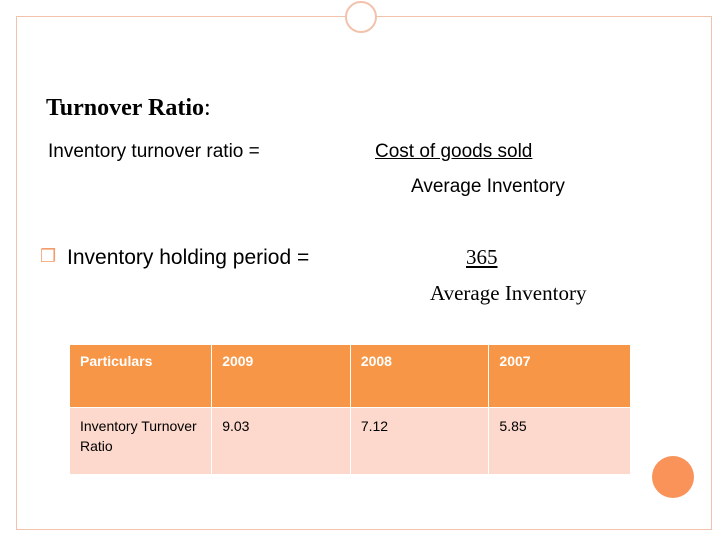  I want to click on table-header-row: Particulars 2009 2008 2007, so click(349, 376).